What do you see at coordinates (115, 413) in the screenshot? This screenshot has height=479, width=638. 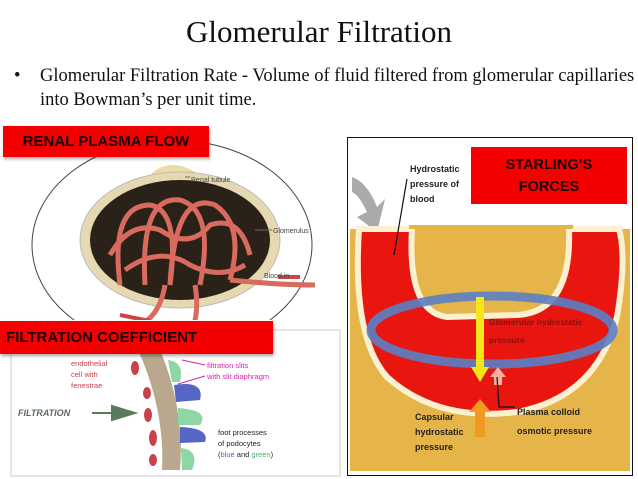 I see `filtration-arrow` at bounding box center [115, 413].